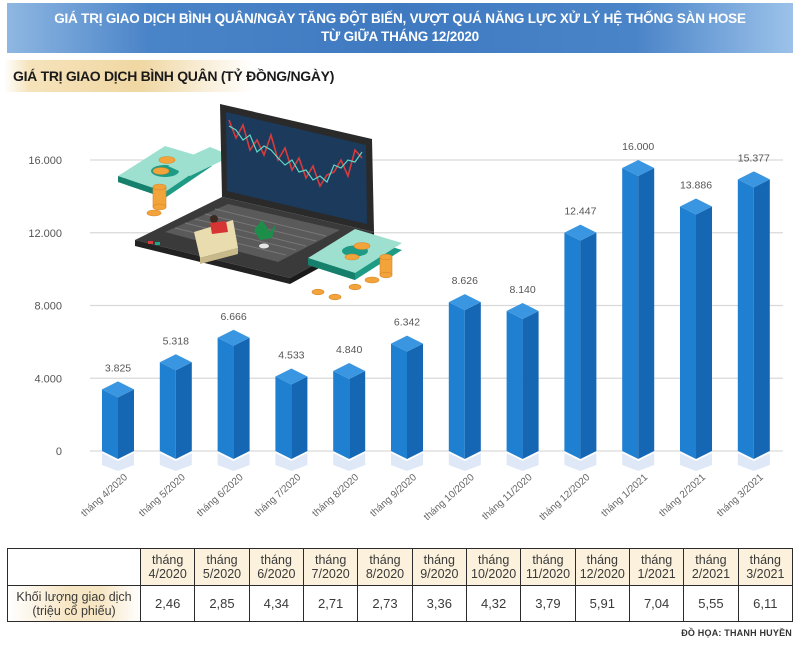 The height and width of the screenshot is (651, 800). What do you see at coordinates (118, 368) in the screenshot?
I see `value-label: 3.825` at bounding box center [118, 368].